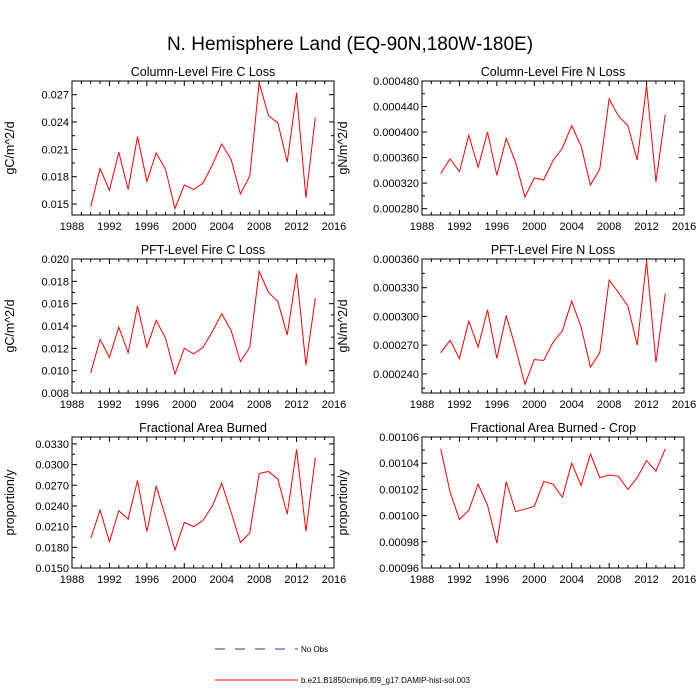 The image size is (700, 700). Describe the element at coordinates (72, 227) in the screenshot. I see `panel-1-xtick-label: 1988` at that location.